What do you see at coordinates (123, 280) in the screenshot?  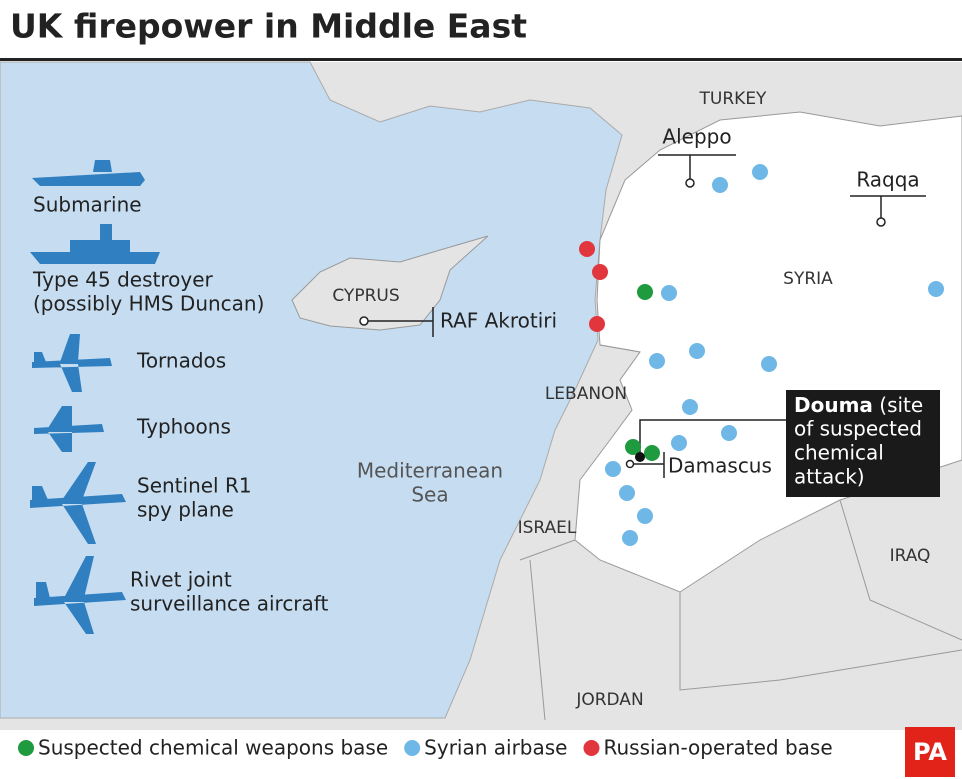 I see `asset-label: Type 45 destroyer` at bounding box center [123, 280].